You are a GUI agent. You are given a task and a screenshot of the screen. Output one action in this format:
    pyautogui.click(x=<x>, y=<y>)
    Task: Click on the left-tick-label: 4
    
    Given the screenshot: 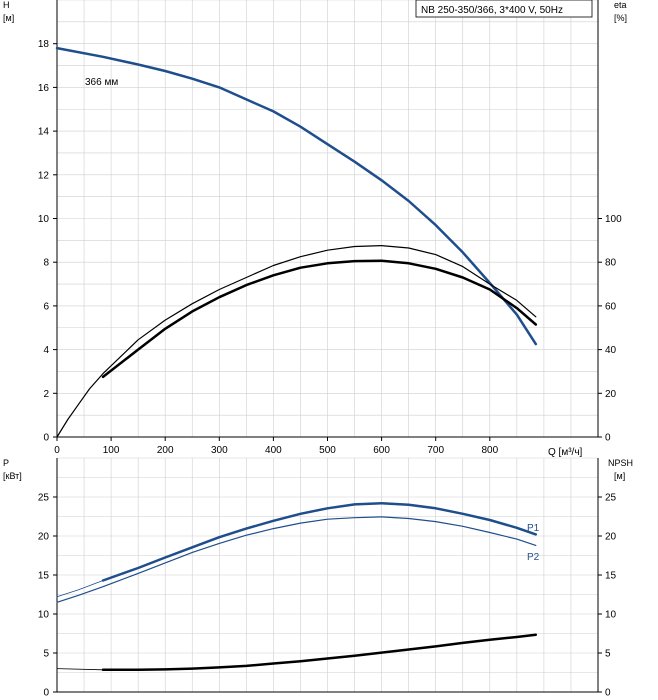 What is the action you would take?
    pyautogui.click(x=46, y=350)
    